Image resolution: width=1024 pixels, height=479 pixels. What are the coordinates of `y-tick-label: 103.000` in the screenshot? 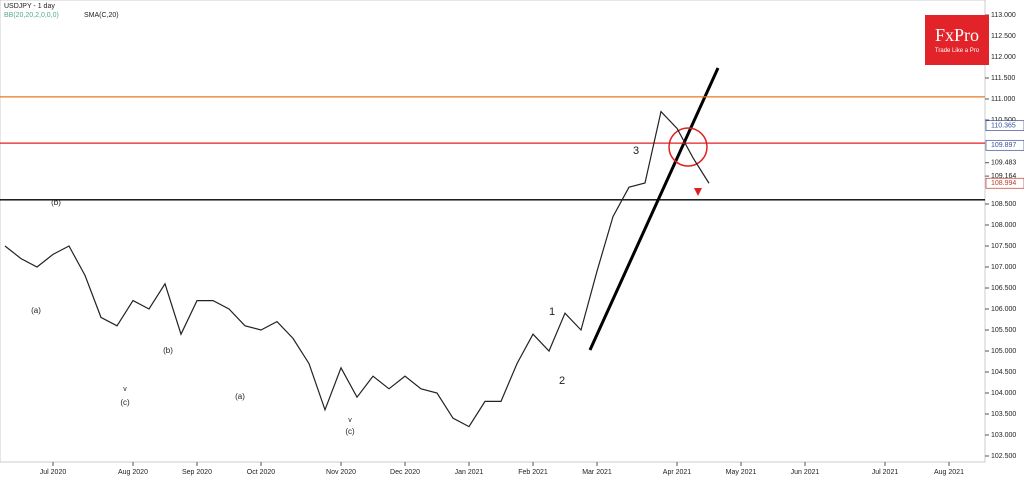 It's located at (1003, 435).